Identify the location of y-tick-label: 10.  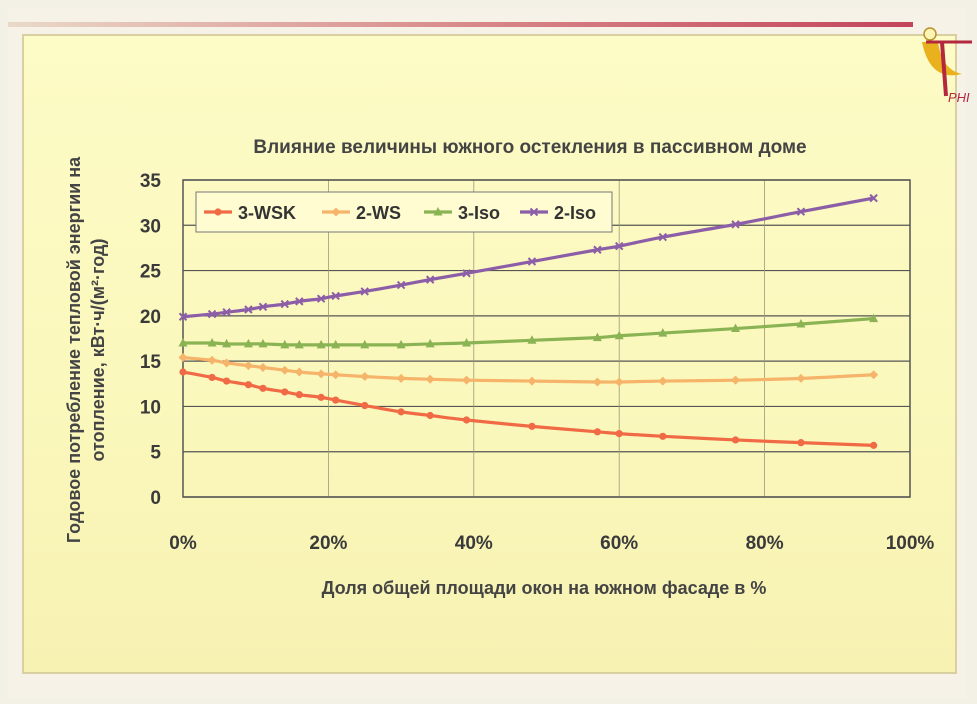
(150, 407).